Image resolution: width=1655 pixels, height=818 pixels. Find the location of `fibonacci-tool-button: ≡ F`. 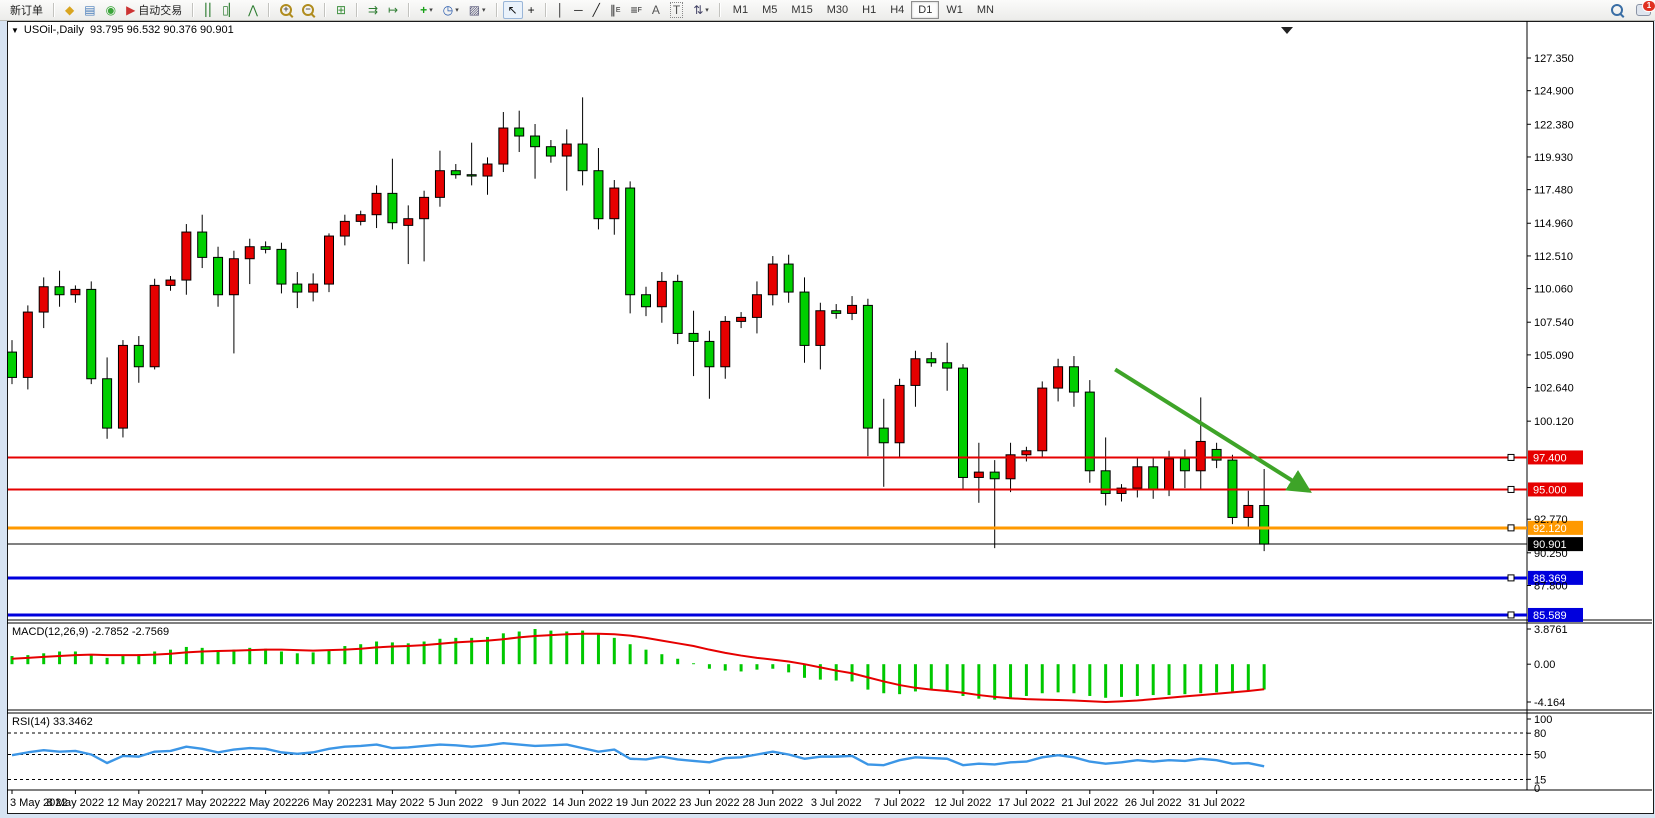

fibonacci-tool-button: ≡ F is located at coordinates (636, 10).